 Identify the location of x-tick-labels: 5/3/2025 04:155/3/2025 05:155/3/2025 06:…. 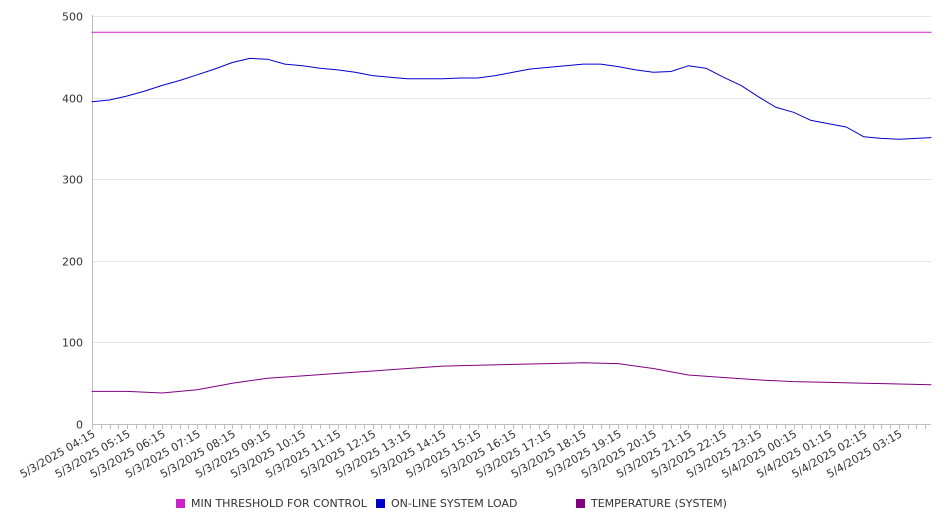
(461, 454).